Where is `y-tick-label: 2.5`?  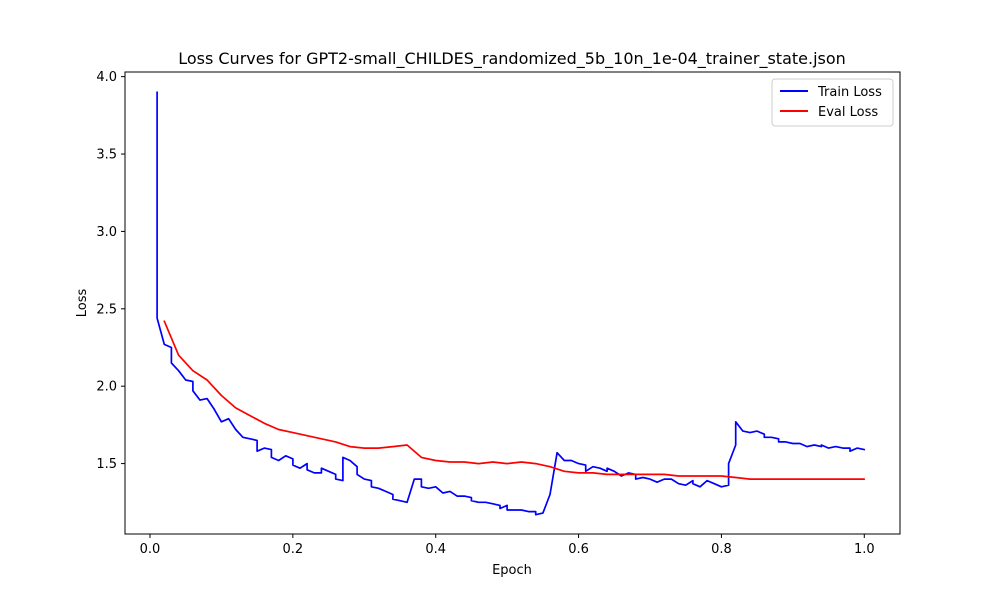
y-tick-label: 2.5 is located at coordinates (106, 309).